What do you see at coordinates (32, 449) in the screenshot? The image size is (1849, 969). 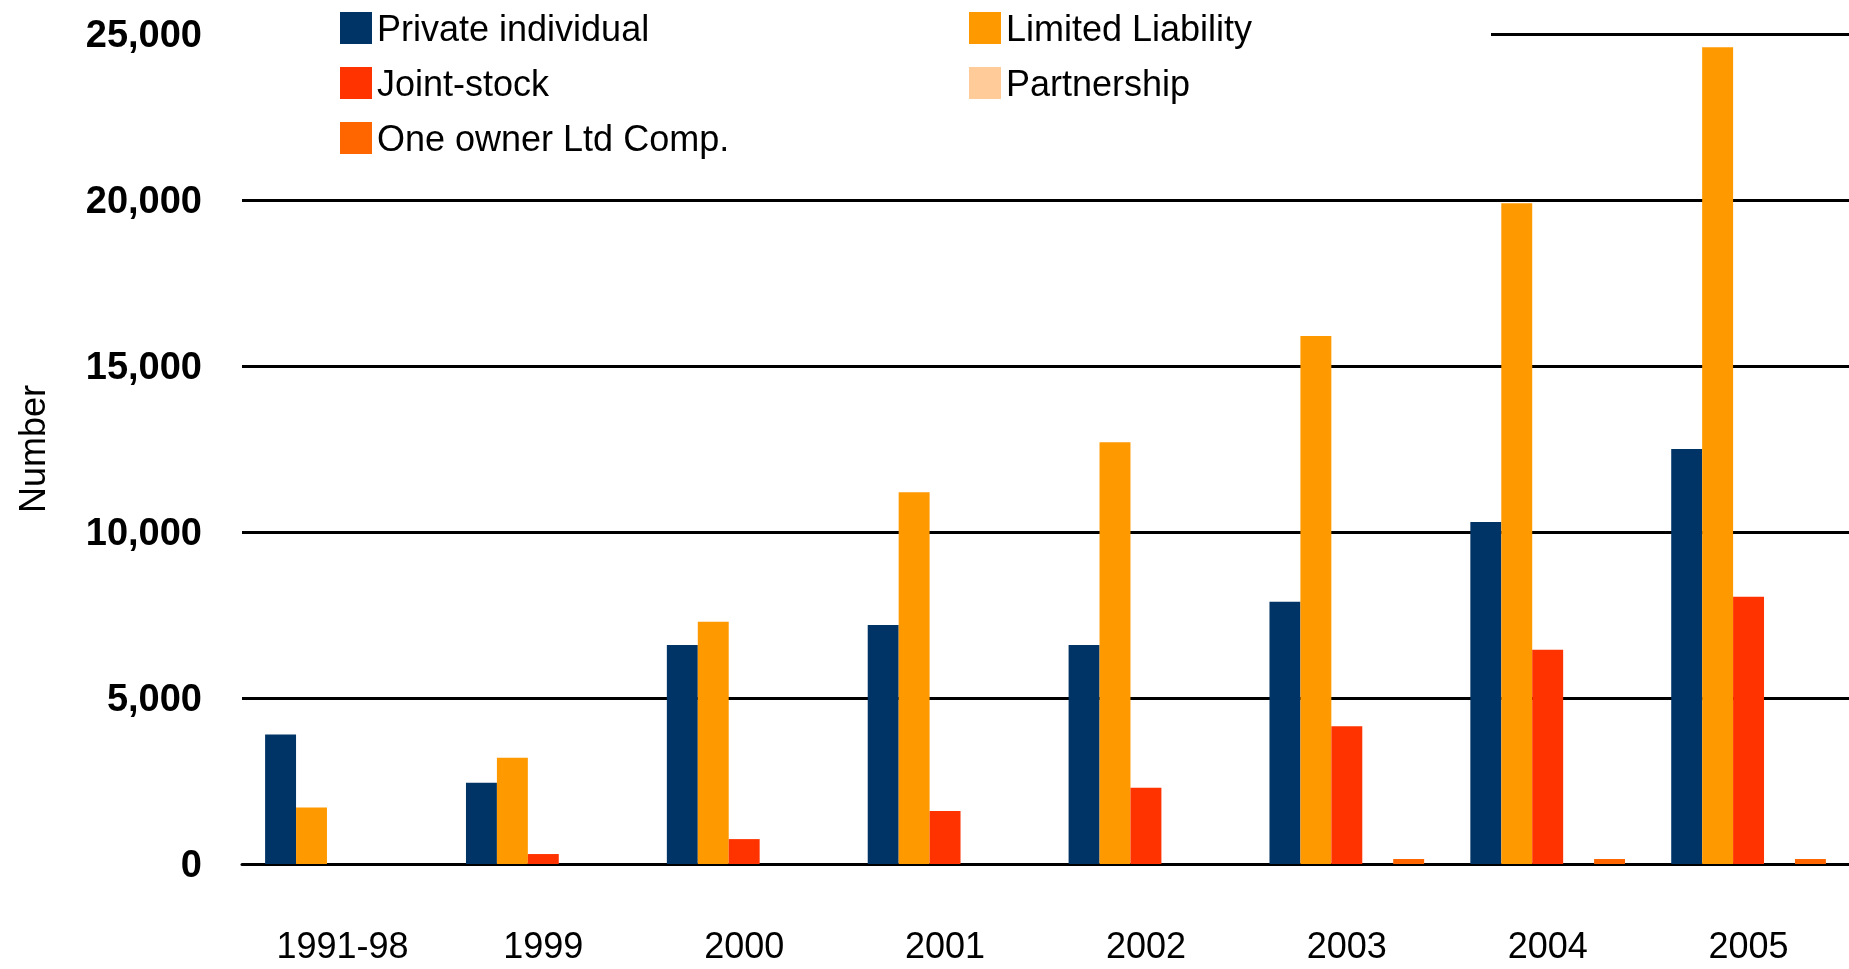 I see `y-axis-title: Number` at bounding box center [32, 449].